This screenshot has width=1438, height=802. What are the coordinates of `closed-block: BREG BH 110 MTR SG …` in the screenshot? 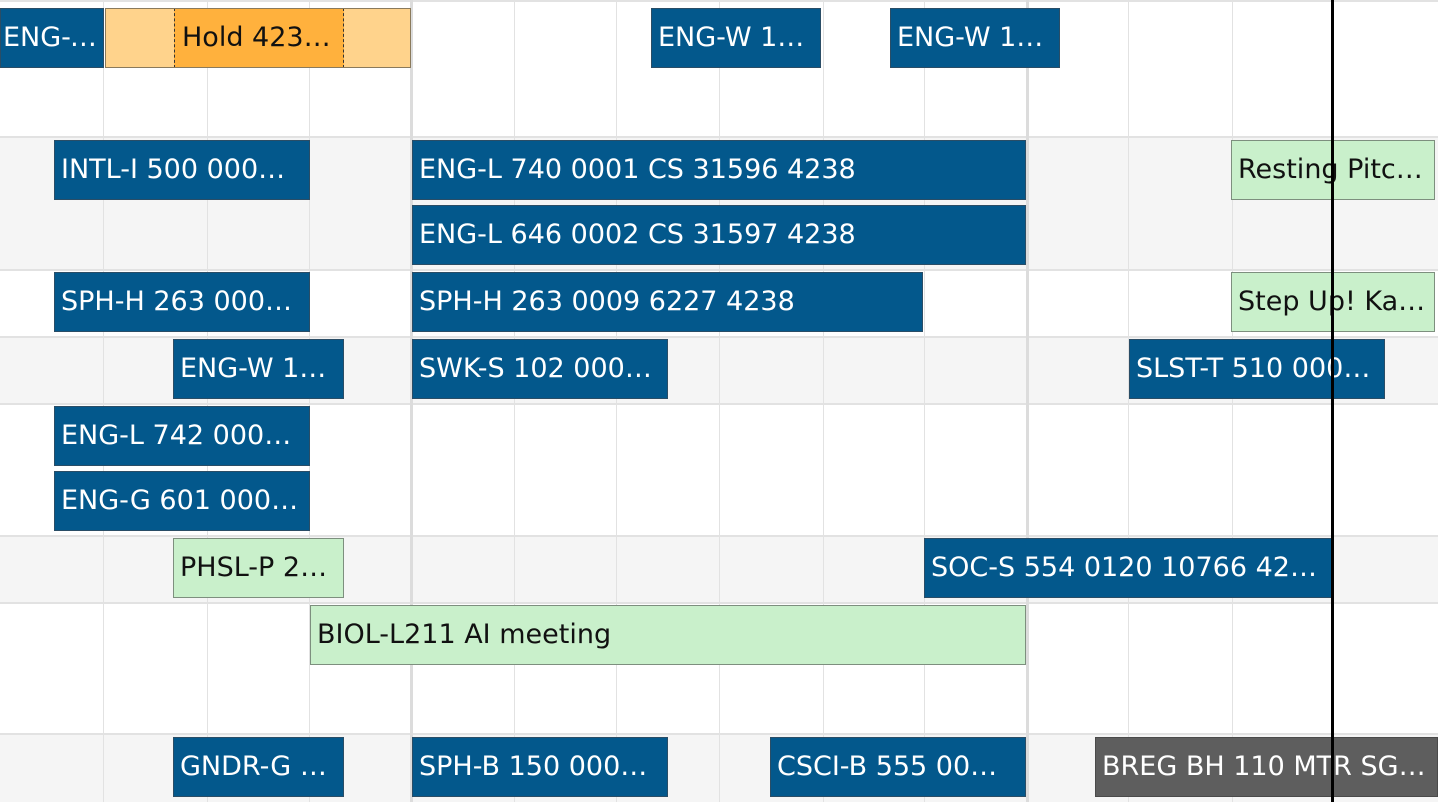 It's located at (1266, 767).